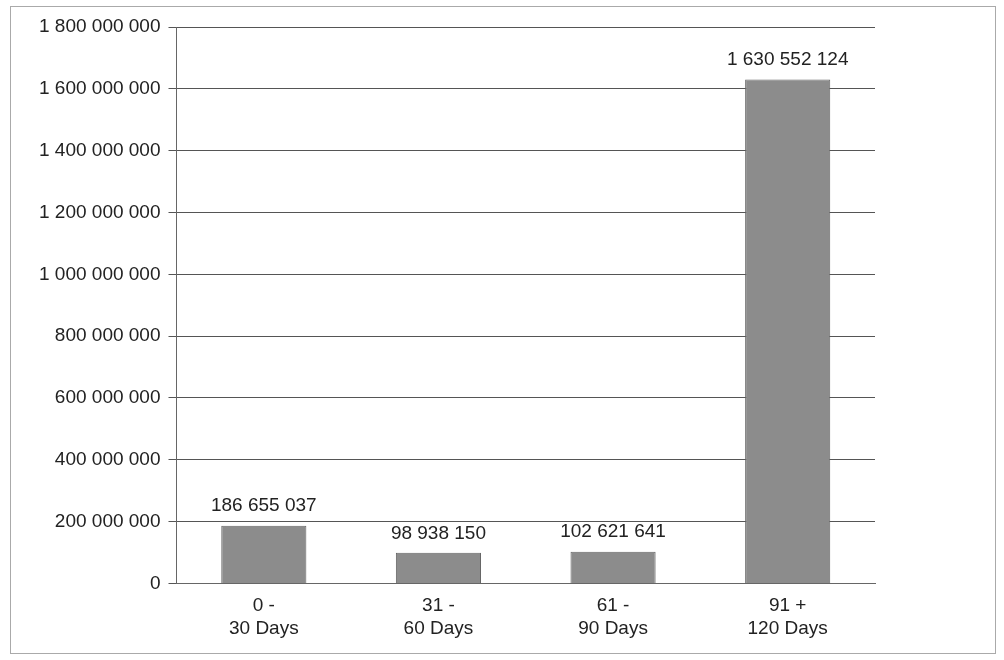  I want to click on x-tick-label: 61 - 90 Days, so click(613, 616).